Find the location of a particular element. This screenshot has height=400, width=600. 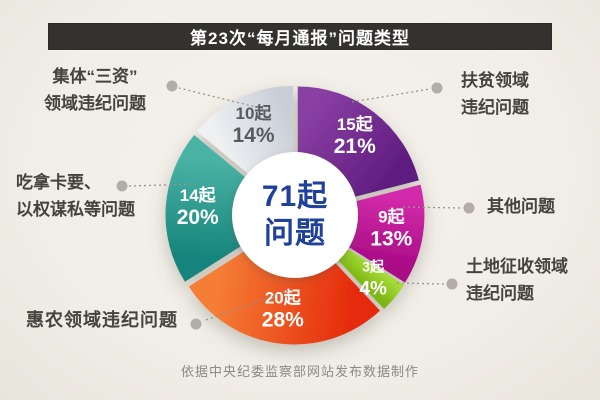

segment-pct-label: 20% is located at coordinates (198, 217).